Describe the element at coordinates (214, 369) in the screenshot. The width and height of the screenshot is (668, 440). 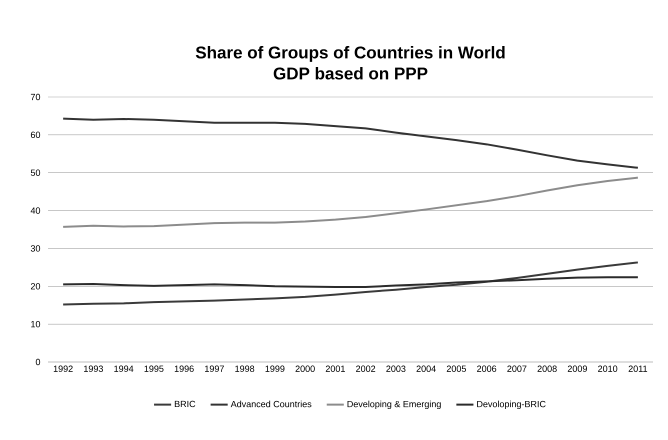
I see `x-tick-label: 1997` at that location.